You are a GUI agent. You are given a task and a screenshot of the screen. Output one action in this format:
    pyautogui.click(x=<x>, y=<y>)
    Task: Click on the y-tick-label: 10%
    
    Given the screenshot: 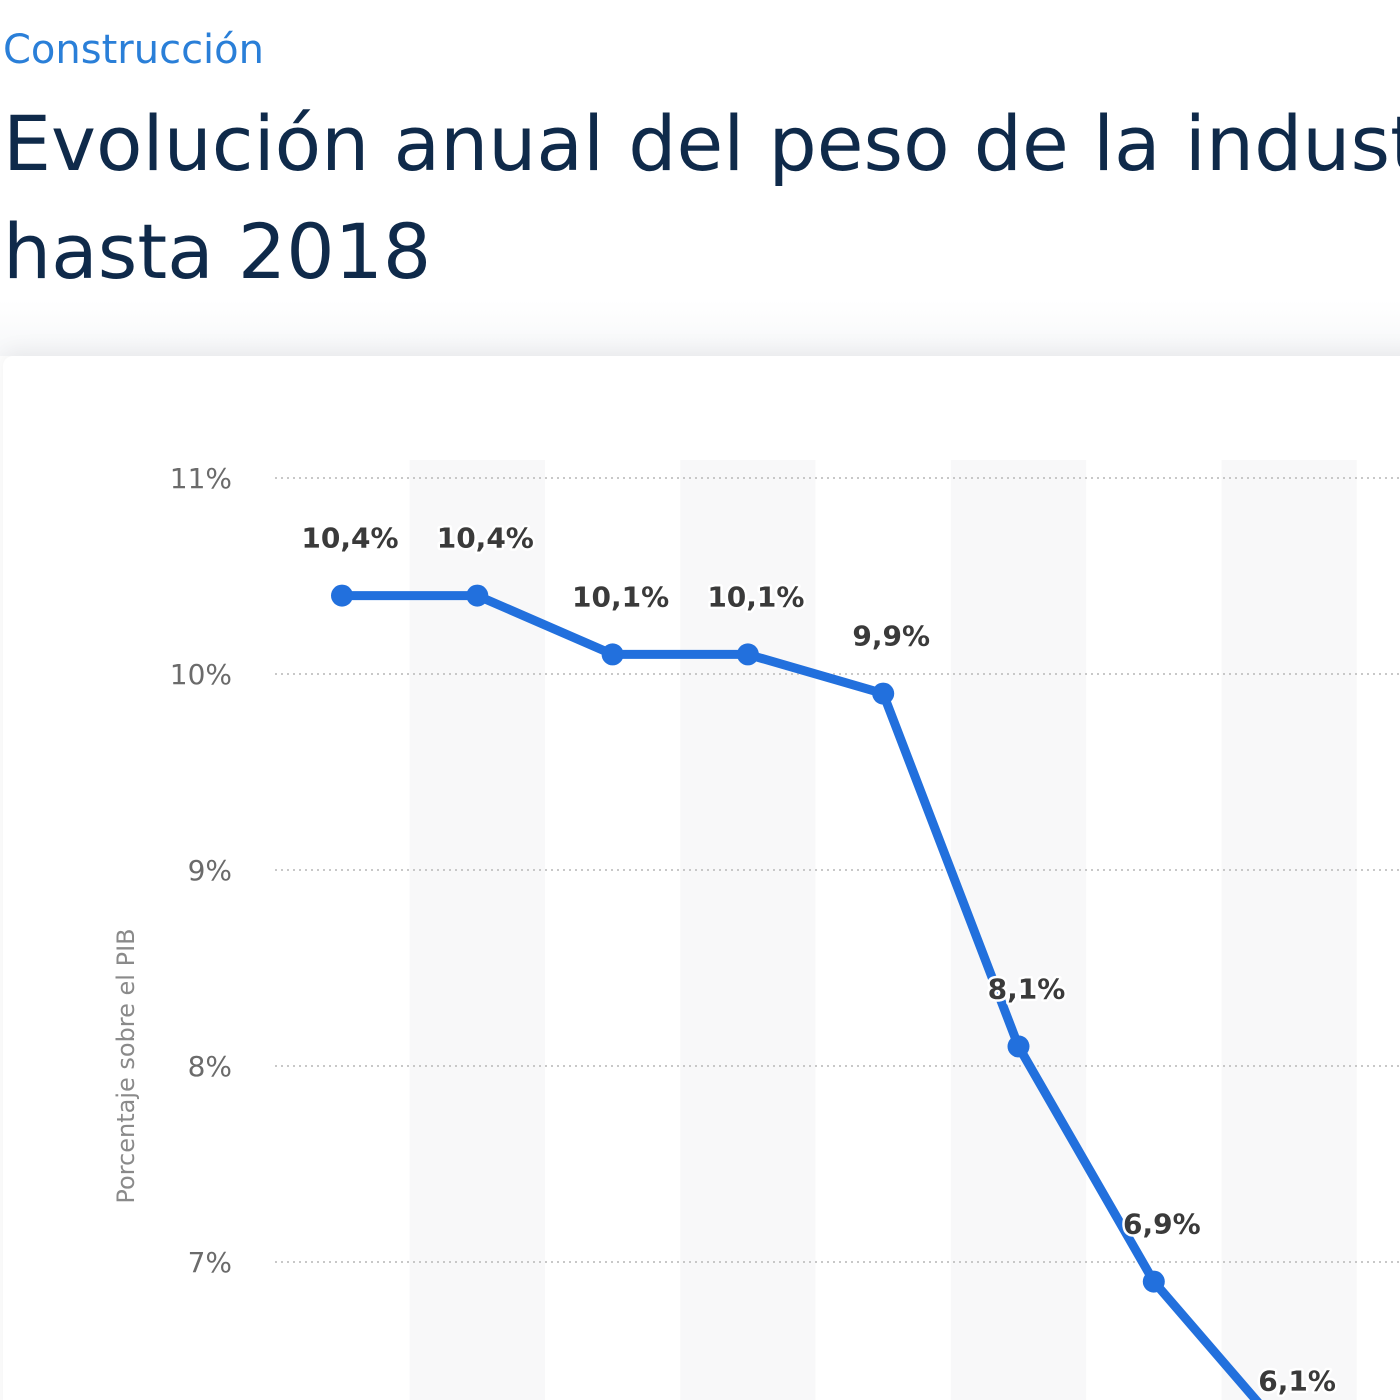 What is the action you would take?
    pyautogui.click(x=201, y=674)
    